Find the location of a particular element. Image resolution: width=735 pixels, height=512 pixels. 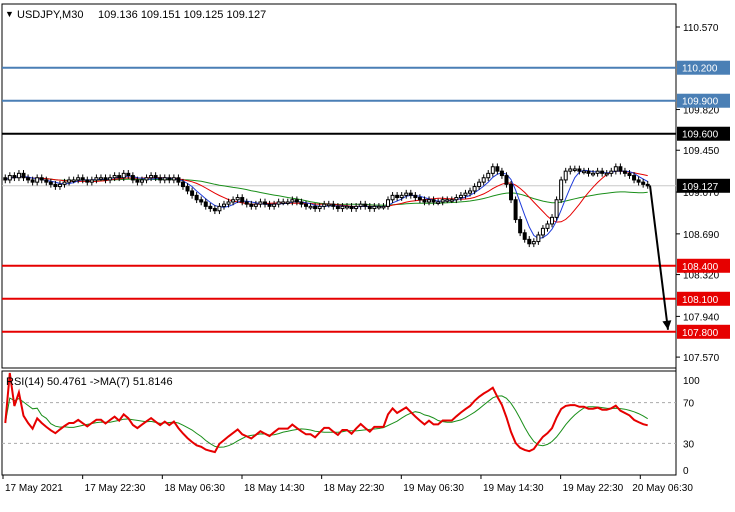

svg-text: 109.127 is located at coordinates (700, 187).